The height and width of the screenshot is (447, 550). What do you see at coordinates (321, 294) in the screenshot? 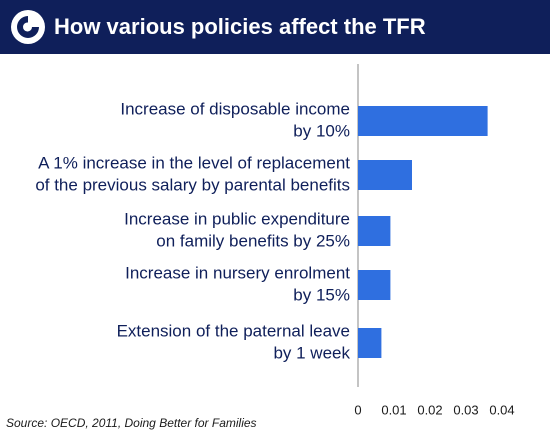
I see `category-label-4-line-2: by 15%` at bounding box center [321, 294].